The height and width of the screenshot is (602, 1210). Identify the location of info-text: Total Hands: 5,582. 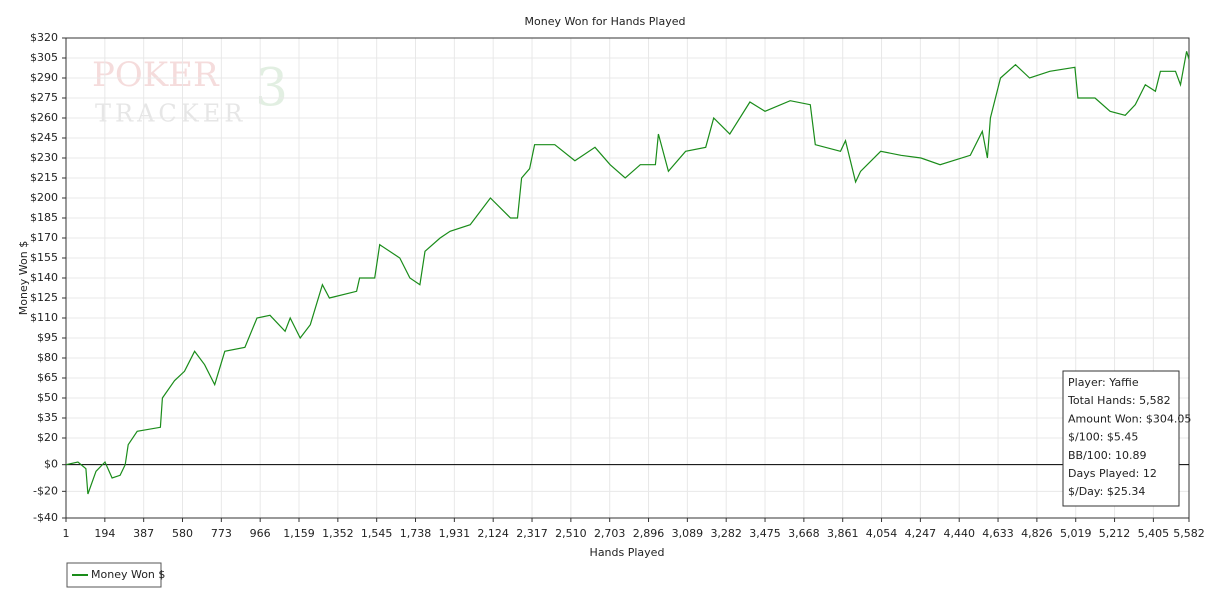
(1119, 400).